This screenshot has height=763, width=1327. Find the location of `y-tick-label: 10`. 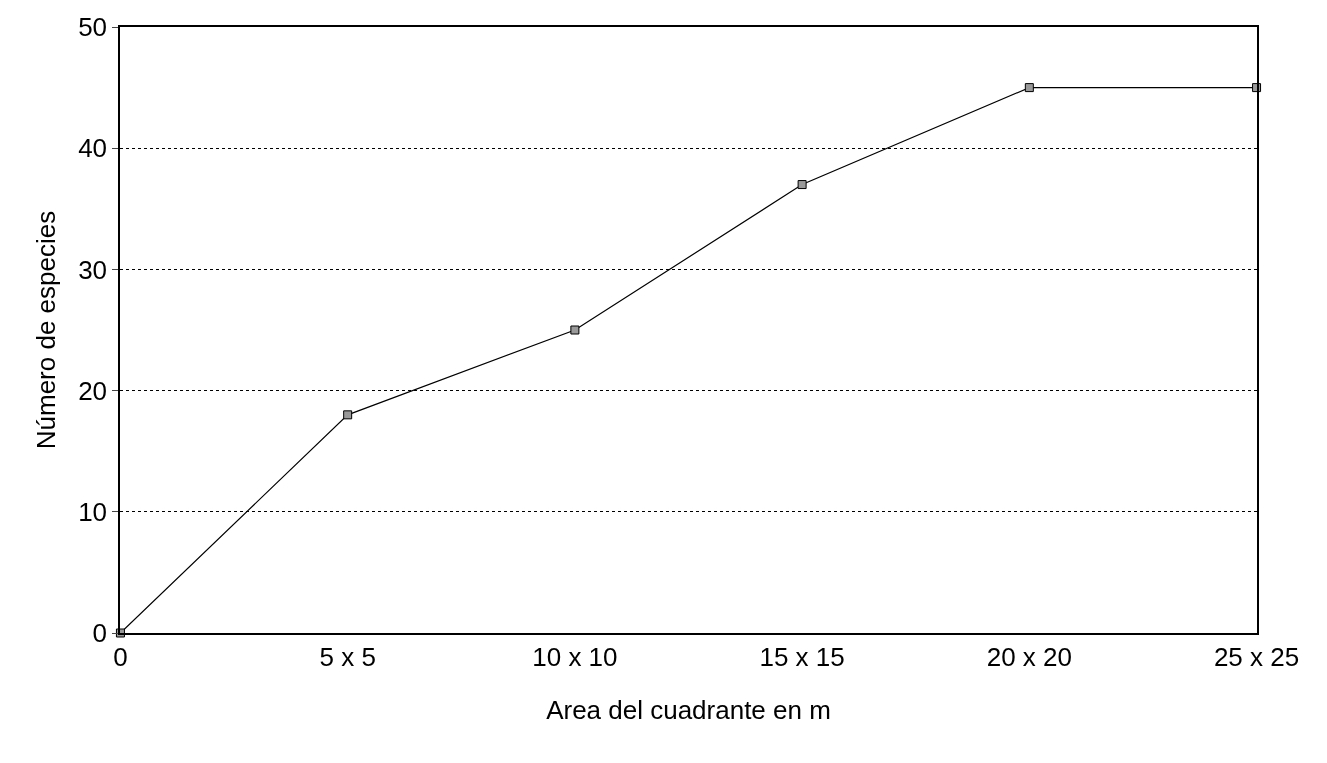

y-tick-label: 10 is located at coordinates (93, 511).